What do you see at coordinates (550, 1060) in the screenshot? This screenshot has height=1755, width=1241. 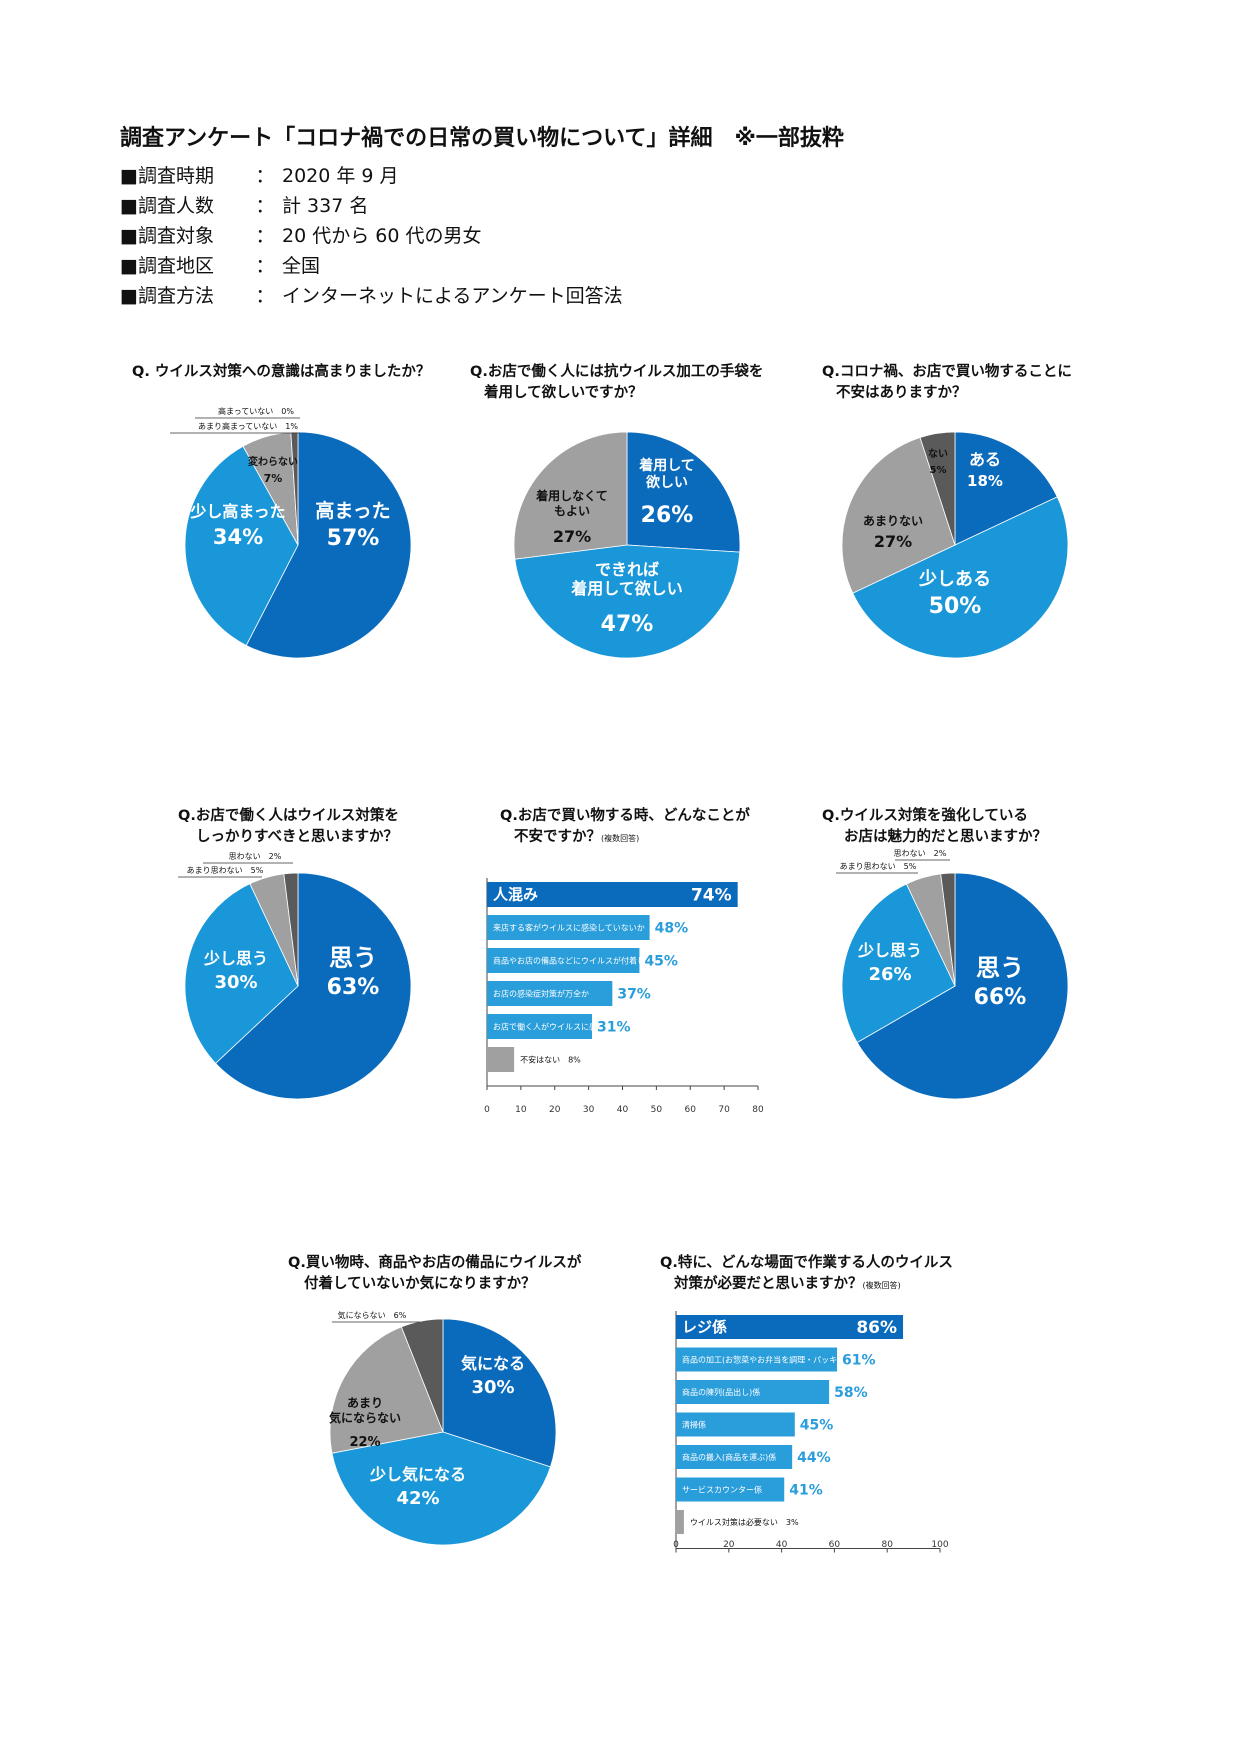 I see `bar-label: 不安はない 8%` at bounding box center [550, 1060].